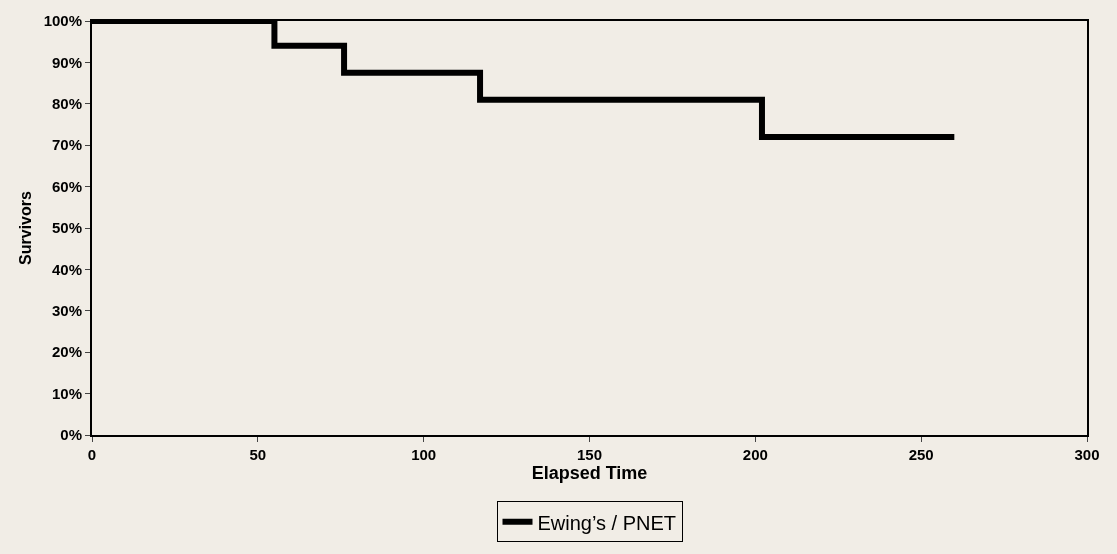 This screenshot has height=554, width=1117. What do you see at coordinates (66, 269) in the screenshot?
I see `y-tick-label: 40%` at bounding box center [66, 269].